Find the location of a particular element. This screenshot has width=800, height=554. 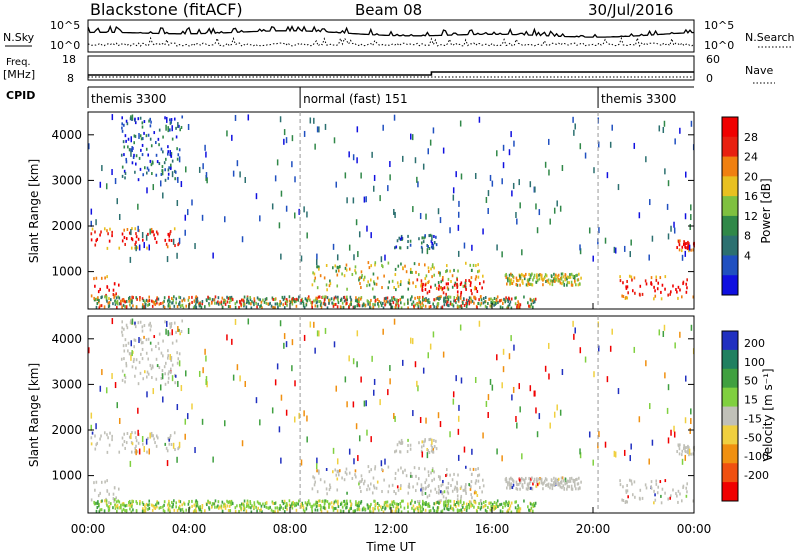

freq-panel-frame is located at coordinates (391, 68).